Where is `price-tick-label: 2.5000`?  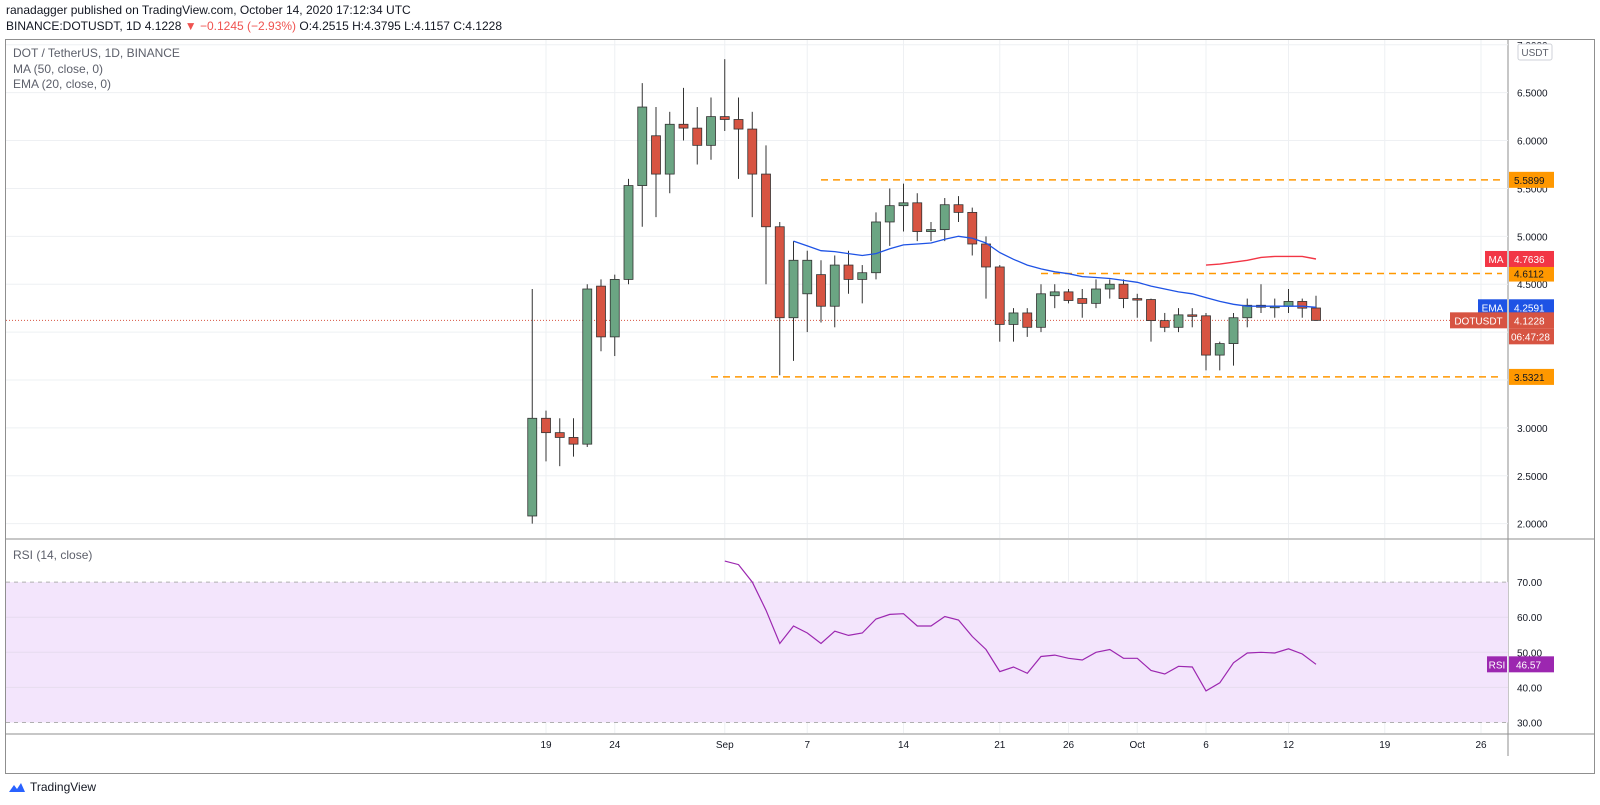
price-tick-label: 2.5000 is located at coordinates (1532, 477).